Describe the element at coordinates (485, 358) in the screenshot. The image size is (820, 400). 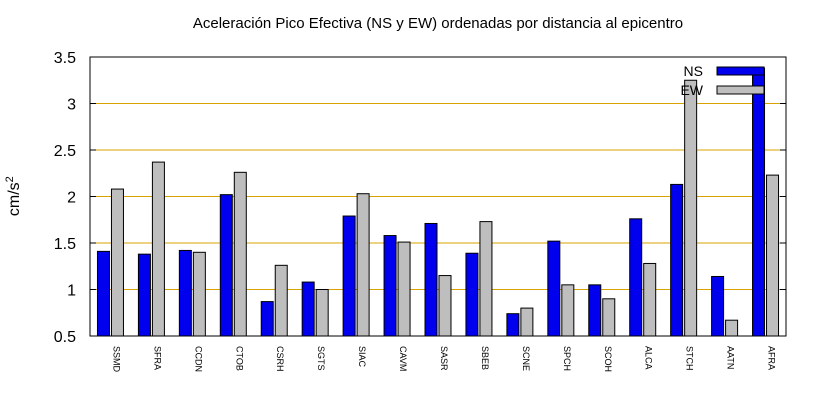
I see `x-tick-label: SBEB` at that location.